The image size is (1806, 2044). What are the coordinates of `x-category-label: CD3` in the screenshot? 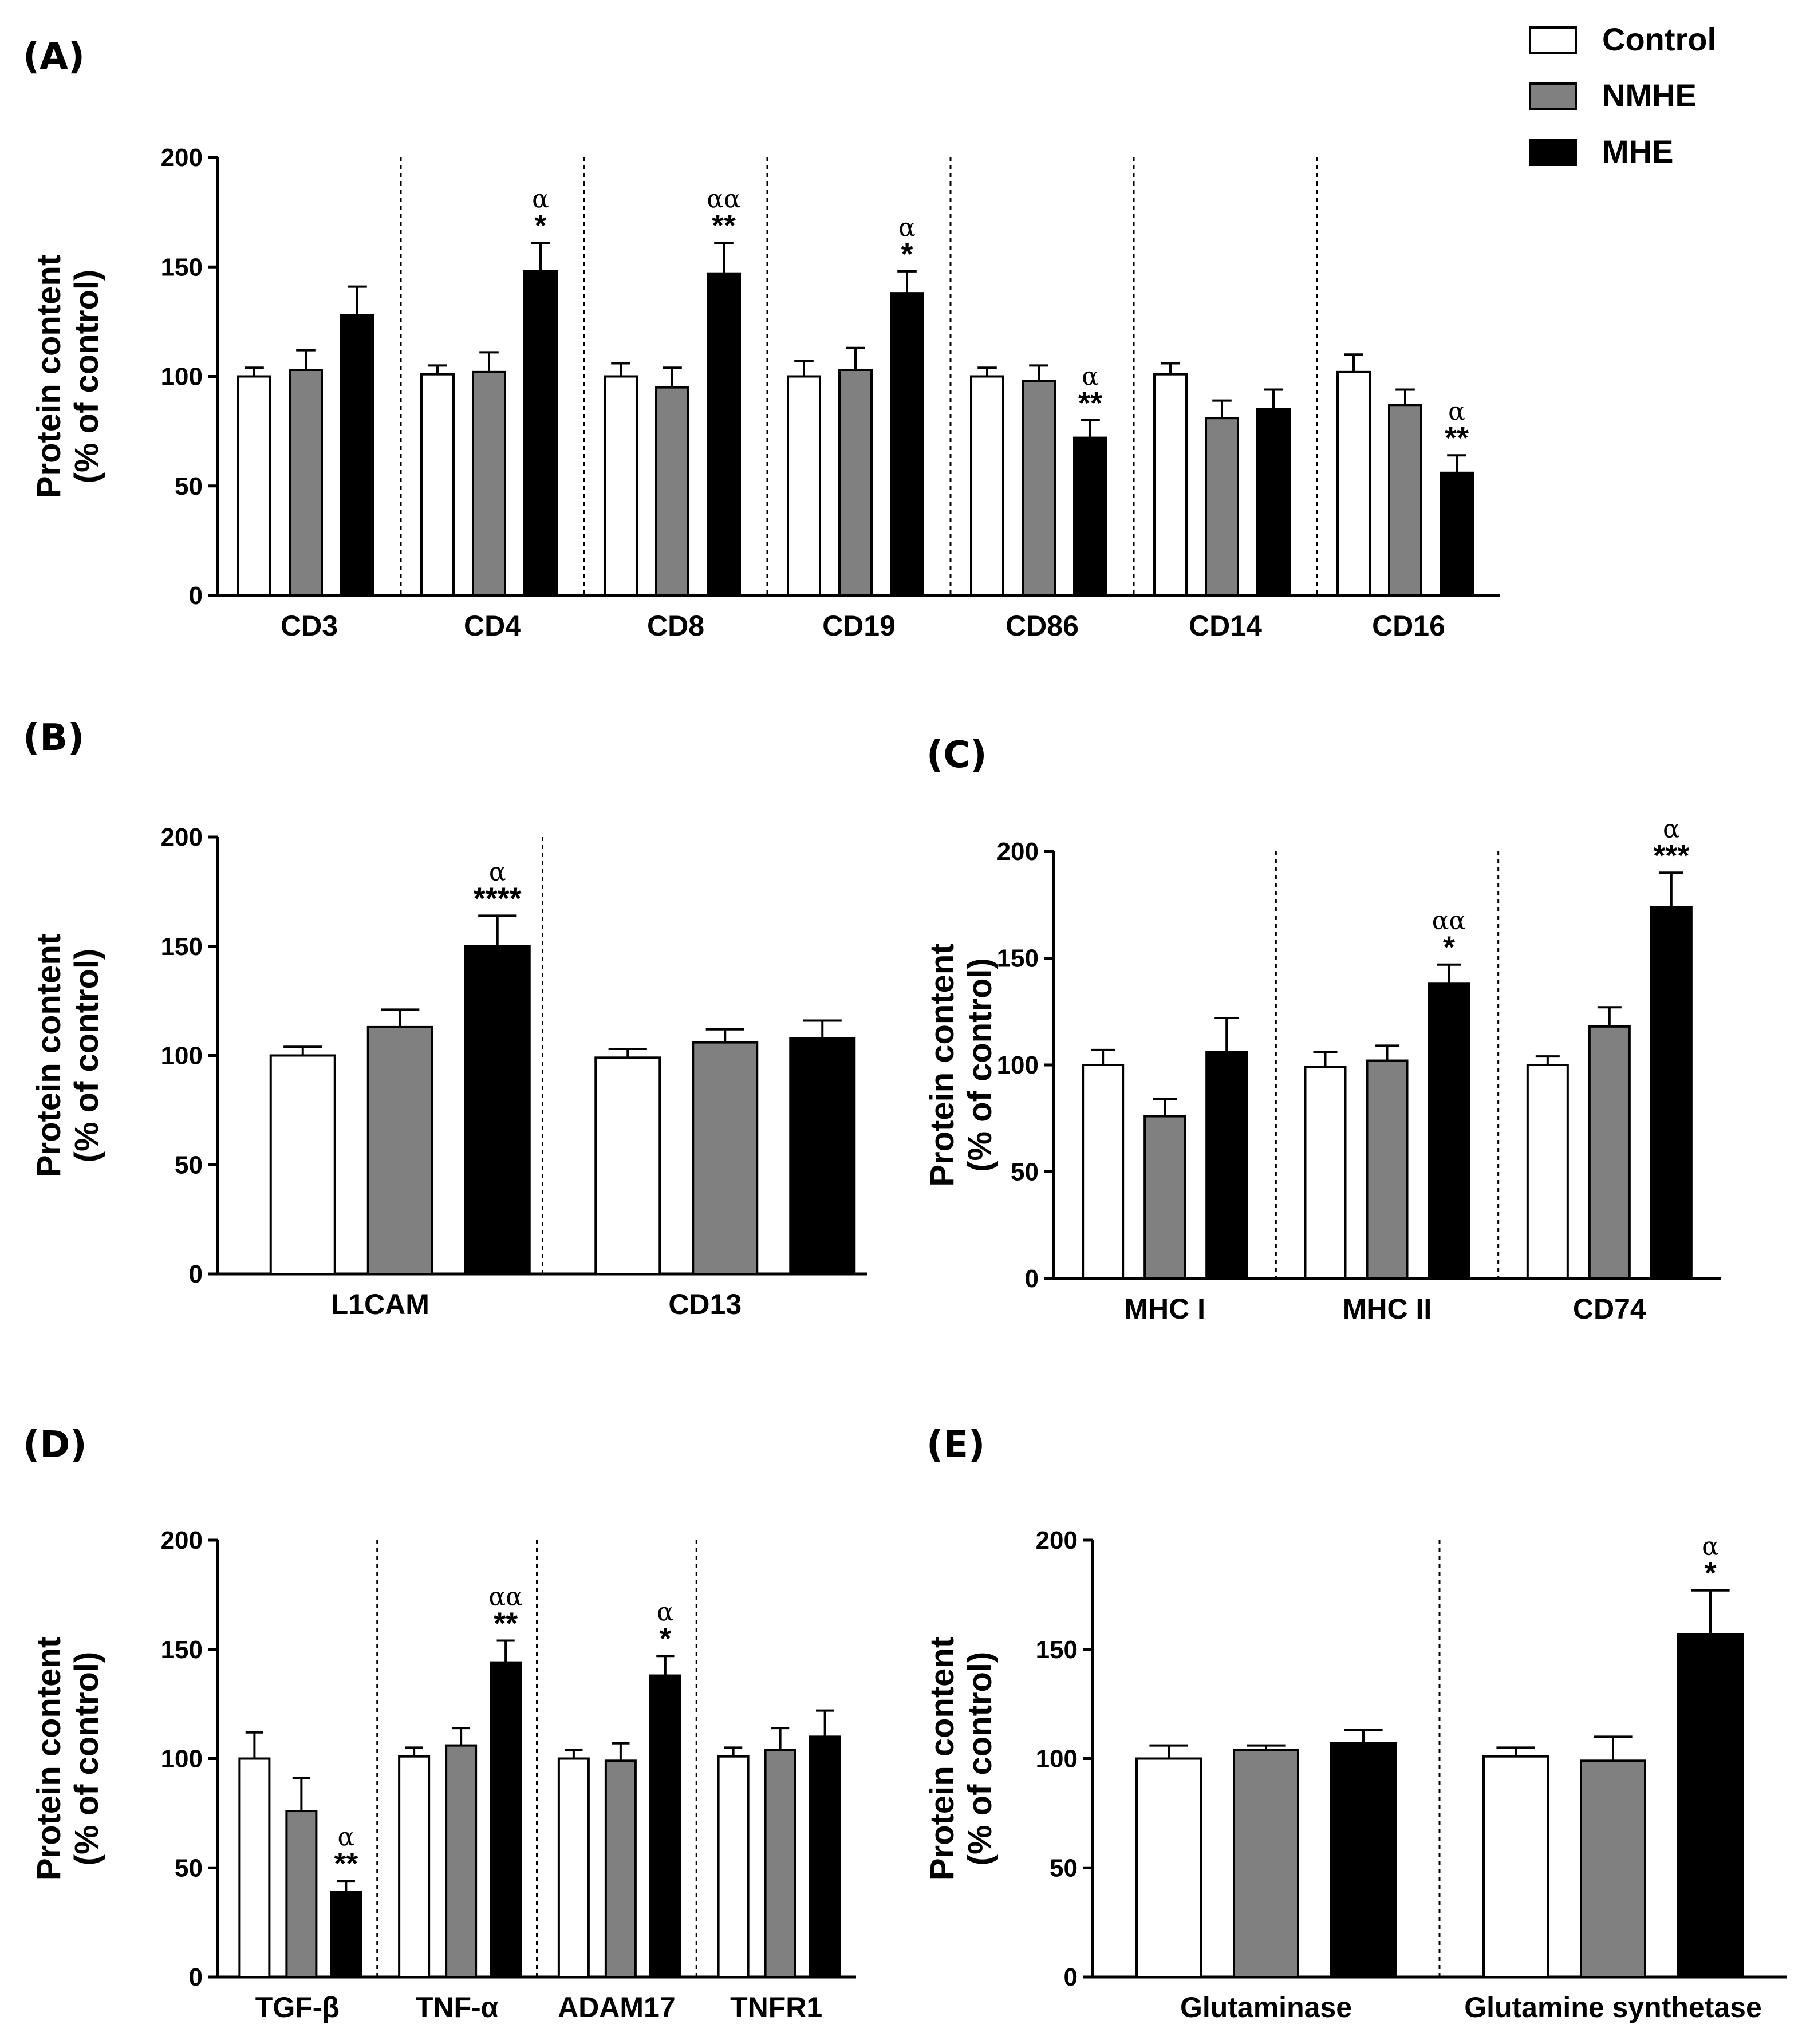 It's located at (309, 626).